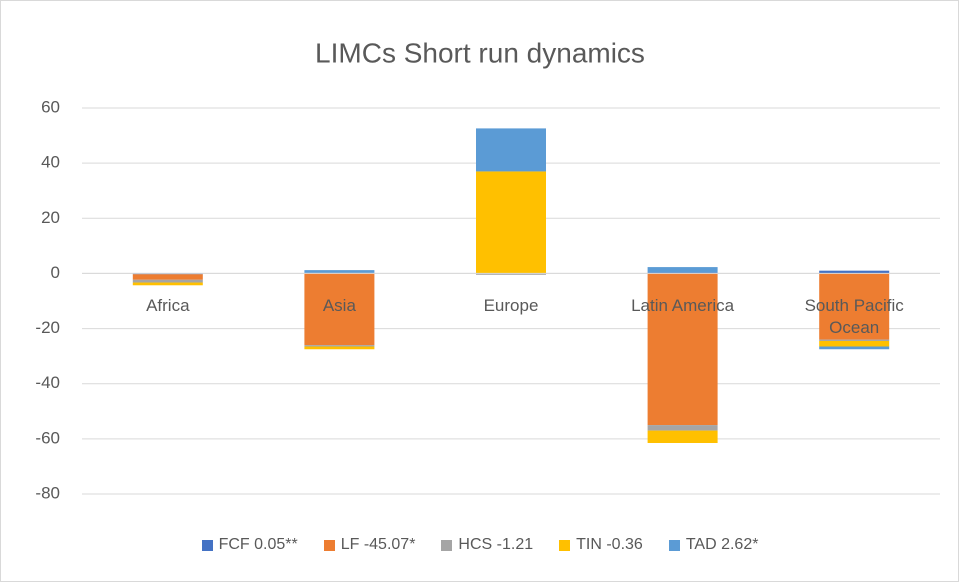  What do you see at coordinates (480, 52) in the screenshot?
I see `chart-title: LIMCs Short run dynamics` at bounding box center [480, 52].